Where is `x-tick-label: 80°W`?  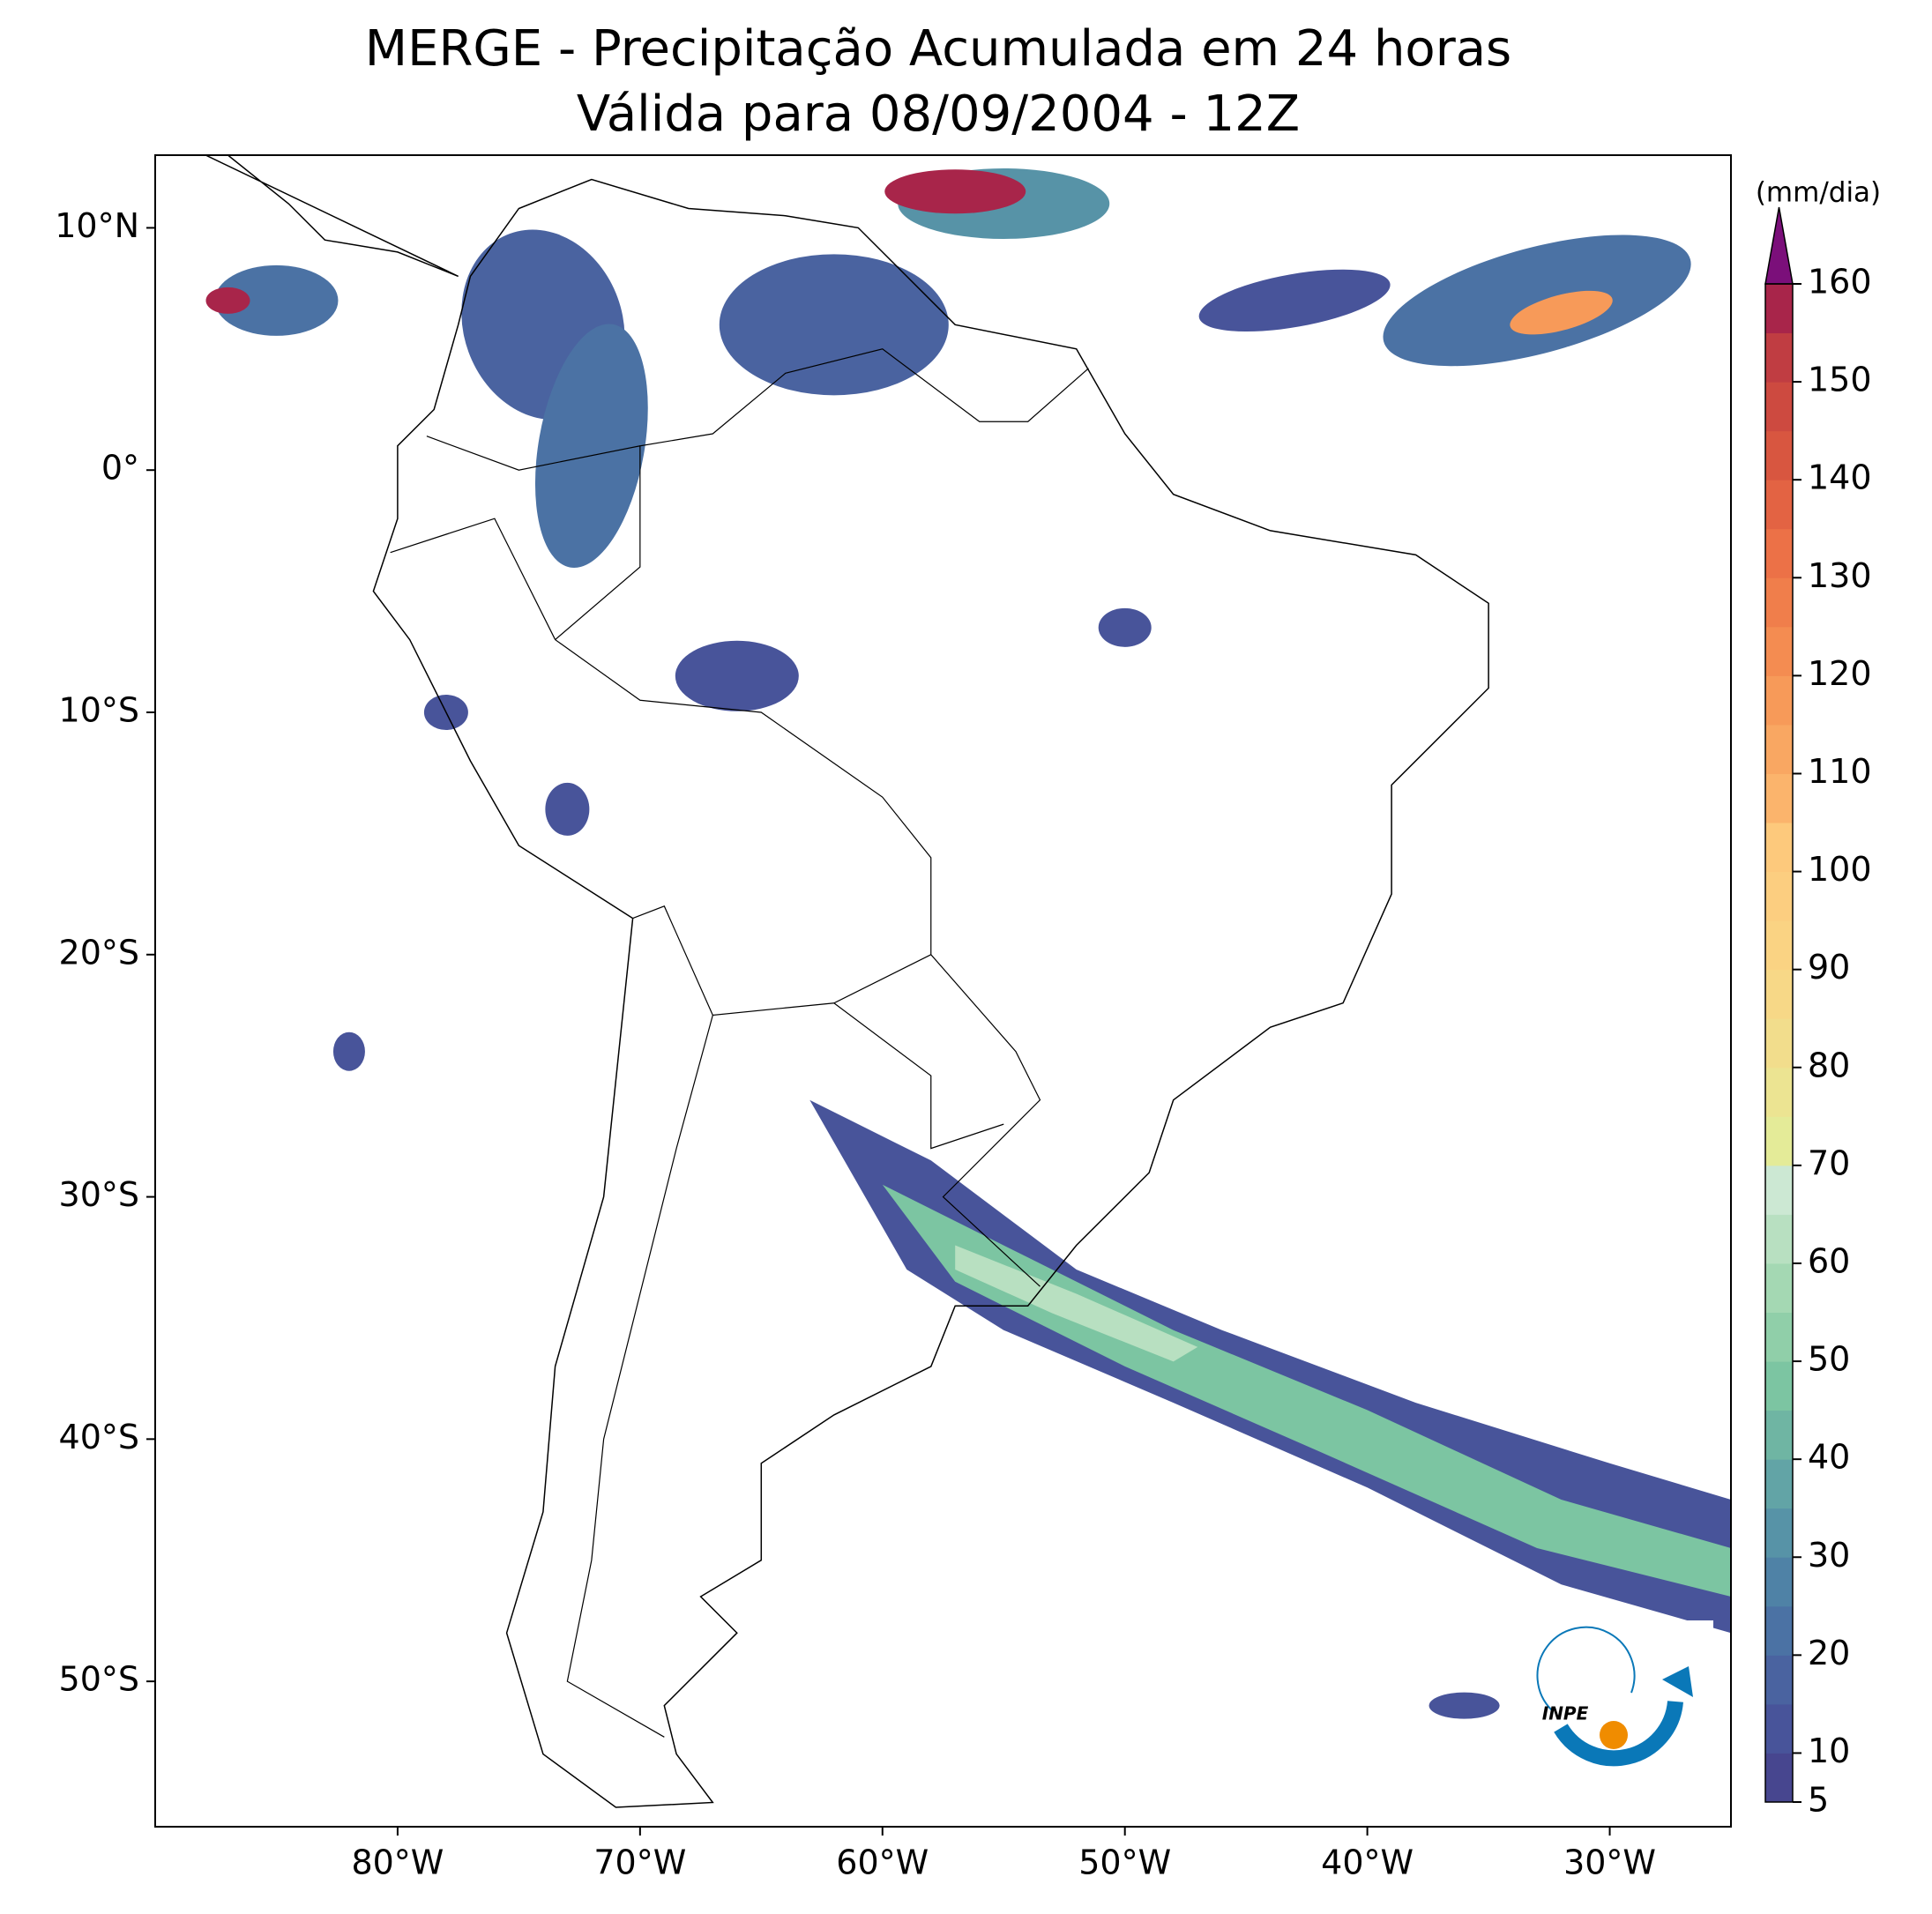
x-tick-label: 80°W is located at coordinates (397, 1862).